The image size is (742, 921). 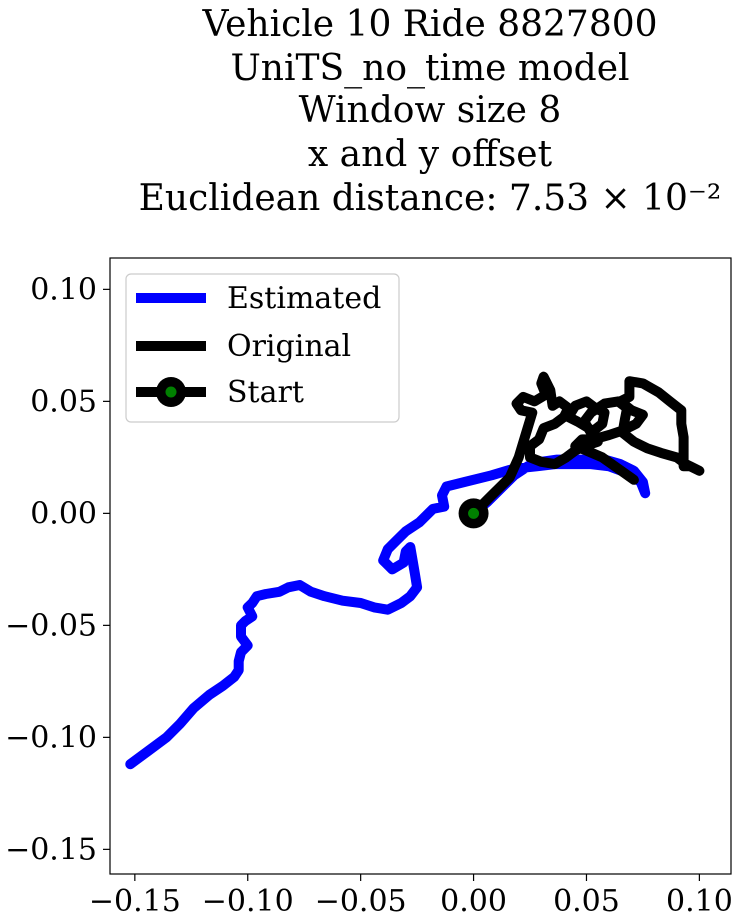 I want to click on series-line-original, so click(x=586, y=445).